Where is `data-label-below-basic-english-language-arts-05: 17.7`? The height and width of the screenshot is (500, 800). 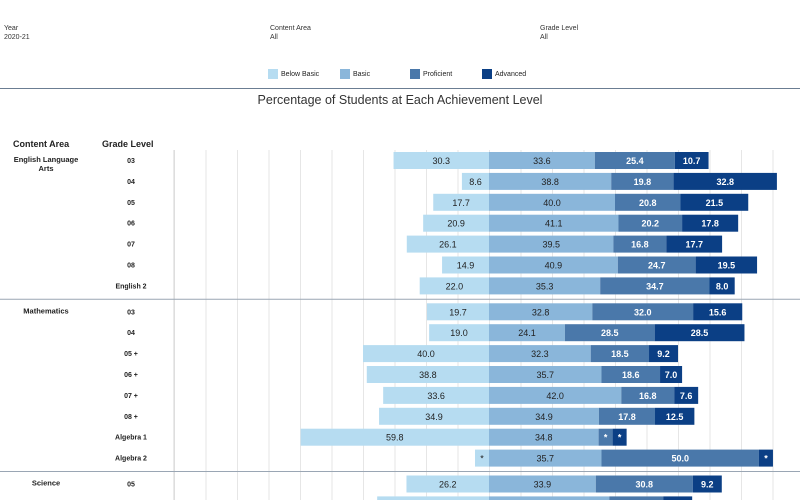 data-label-below-basic-english-language-arts-05: 17.7 is located at coordinates (461, 203).